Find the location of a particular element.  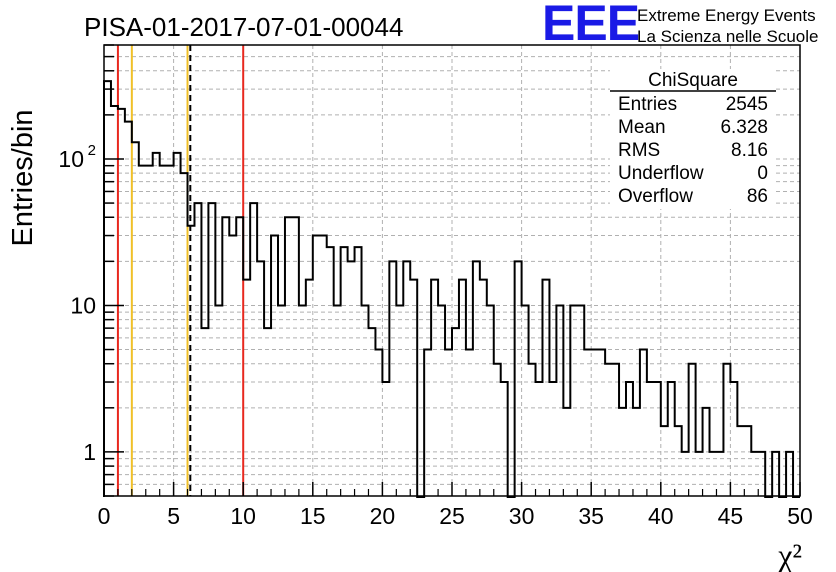

logo-line-1: Extreme Energy Events is located at coordinates (726, 15).